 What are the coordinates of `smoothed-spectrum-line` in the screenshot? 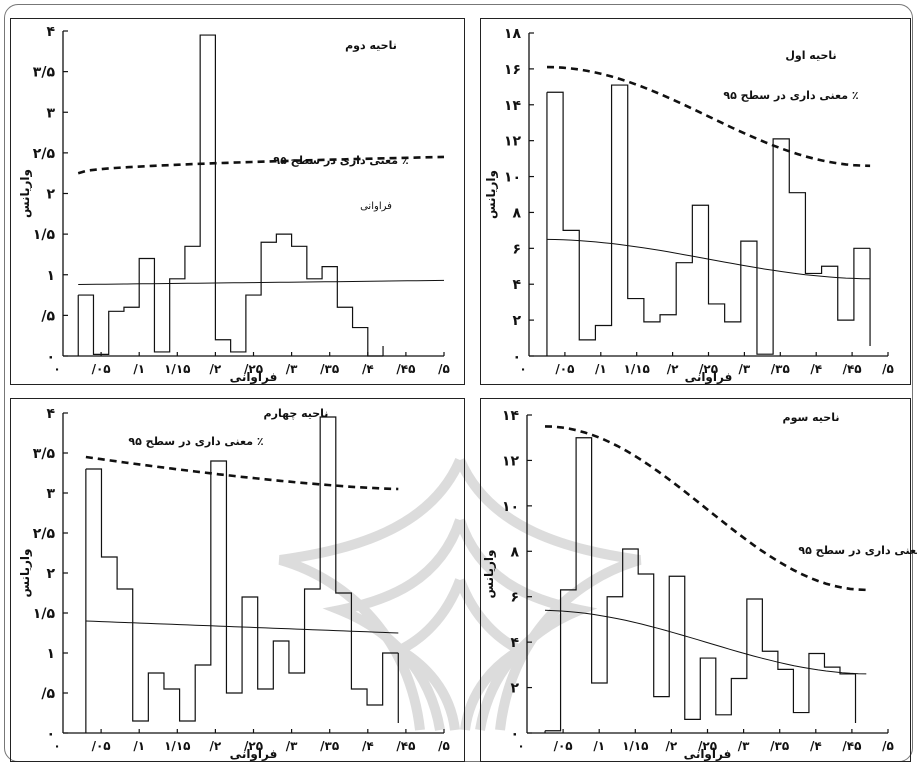 It's located at (705, 642).